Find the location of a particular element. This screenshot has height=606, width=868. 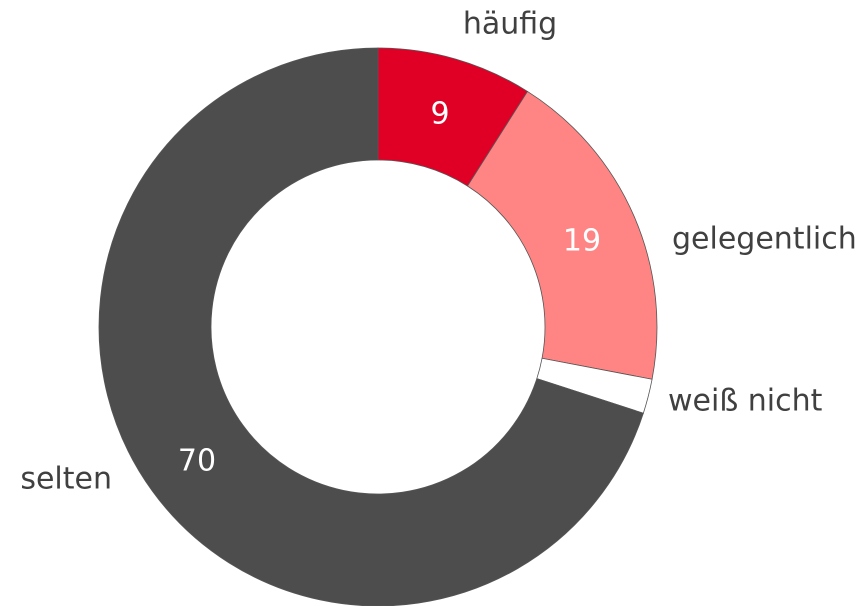

category-label: häufig is located at coordinates (510, 24).